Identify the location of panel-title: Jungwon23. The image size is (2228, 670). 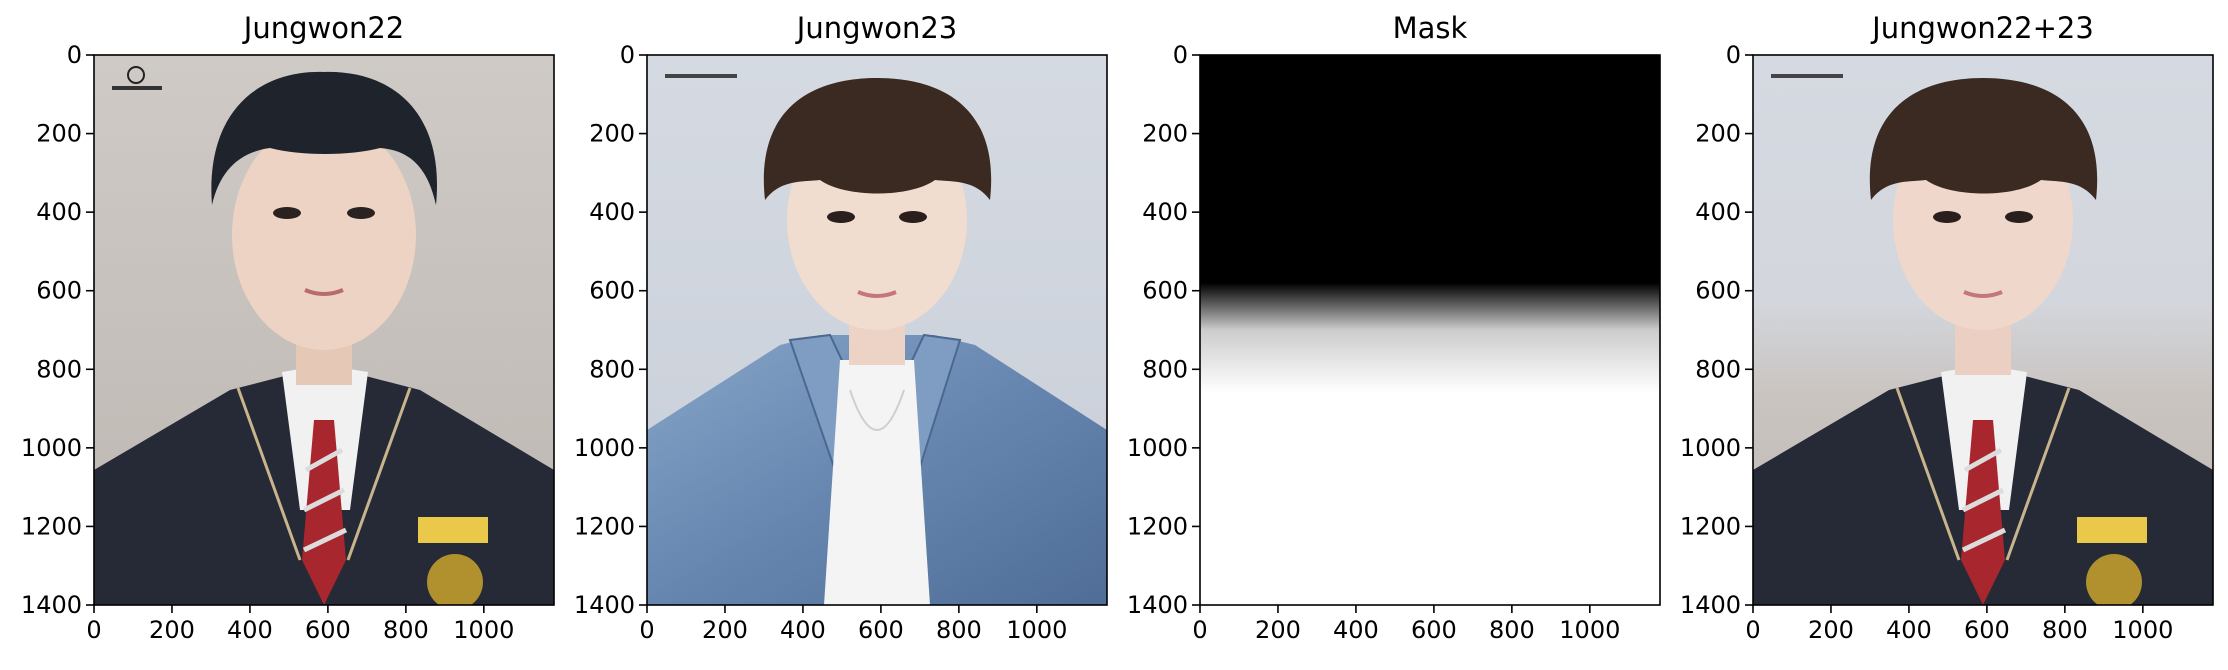
(876, 28).